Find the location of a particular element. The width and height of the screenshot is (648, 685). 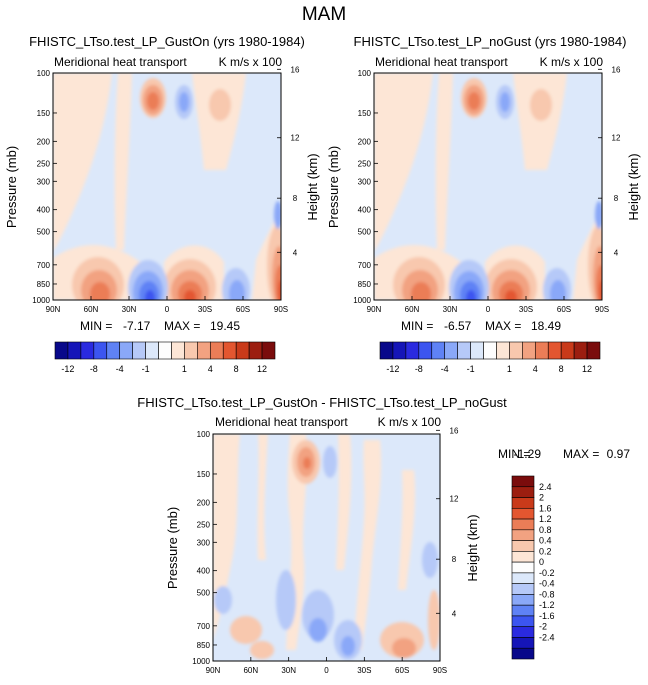

height-tick-label: 16 is located at coordinates (616, 69).